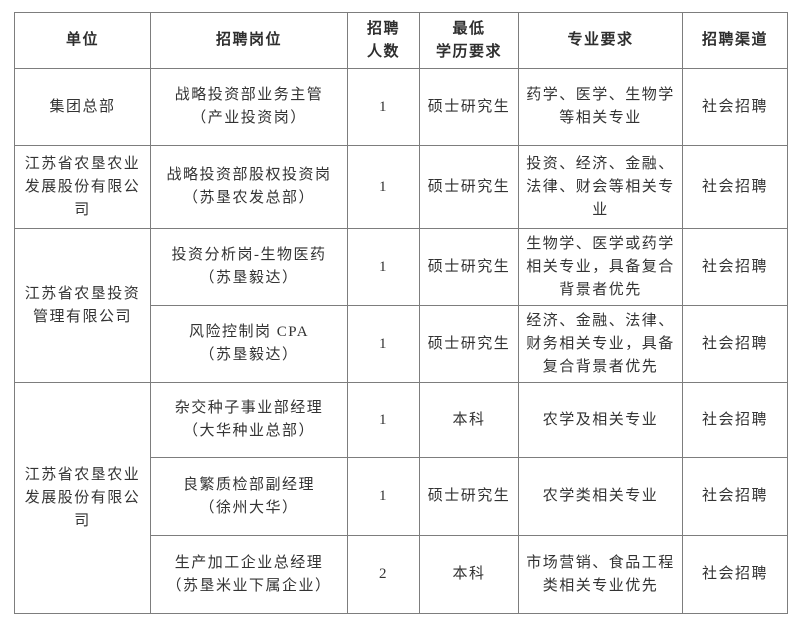 The height and width of the screenshot is (624, 799). I want to click on position-cell: 投资分析岗-生物医药 （苏垦毅达）, so click(249, 267).